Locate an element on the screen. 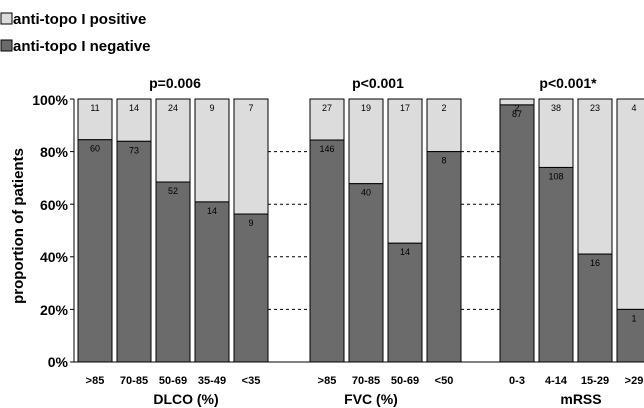  y-tick-label: 40% is located at coordinates (54, 257).